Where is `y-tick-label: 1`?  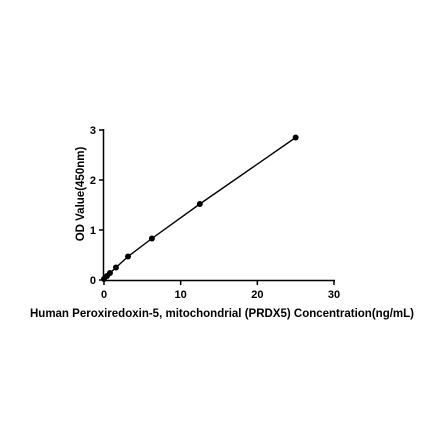
y-tick-label: 1 is located at coordinates (93, 231).